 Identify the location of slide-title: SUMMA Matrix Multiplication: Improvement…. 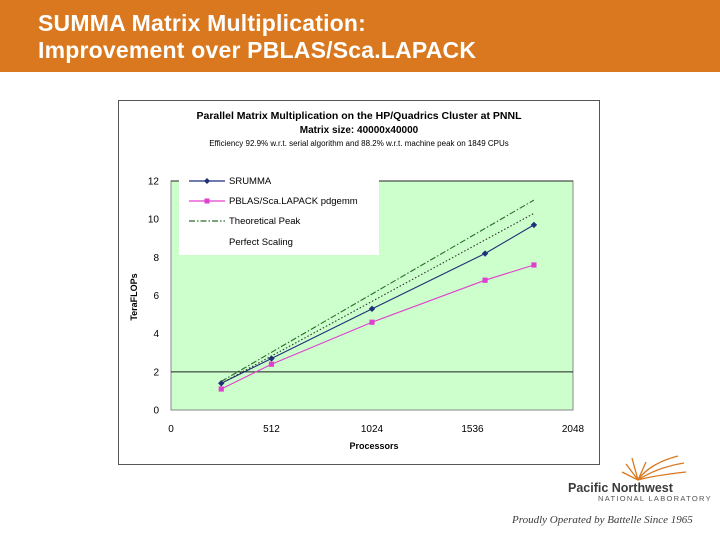
(257, 37).